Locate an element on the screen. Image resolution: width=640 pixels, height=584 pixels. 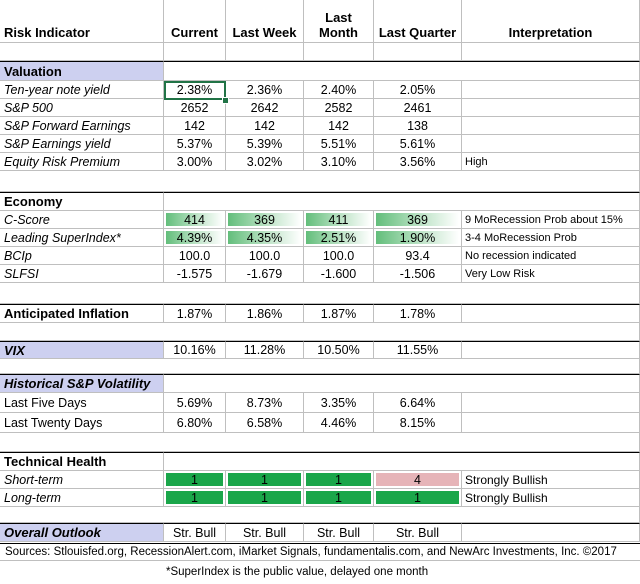
value-last-quarter: 6.64% is located at coordinates (418, 403).